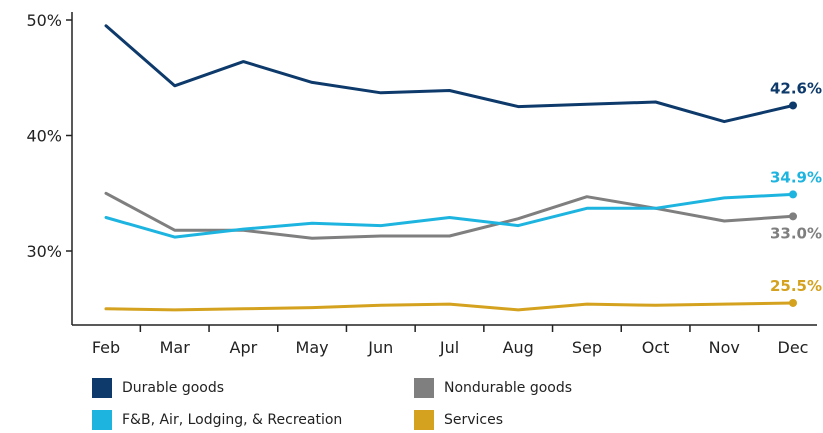 The height and width of the screenshot is (433, 823). What do you see at coordinates (796, 187) in the screenshot?
I see `end-labels: 42.6% 33.0% 34.9% 25.5%` at bounding box center [796, 187].